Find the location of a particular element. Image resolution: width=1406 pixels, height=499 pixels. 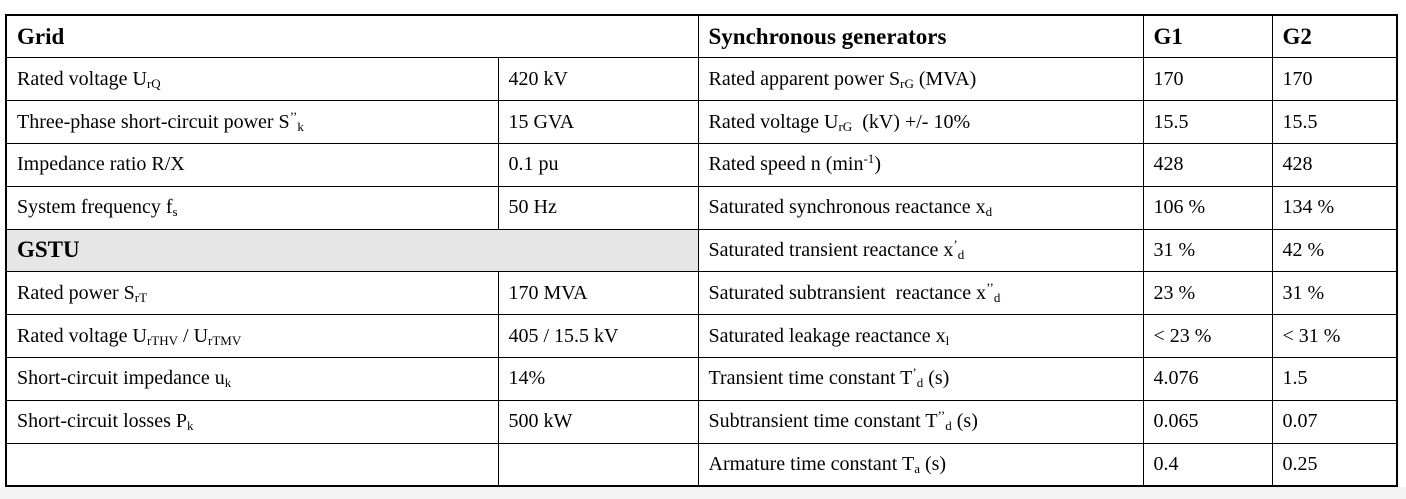

subscript: s is located at coordinates (175, 212).